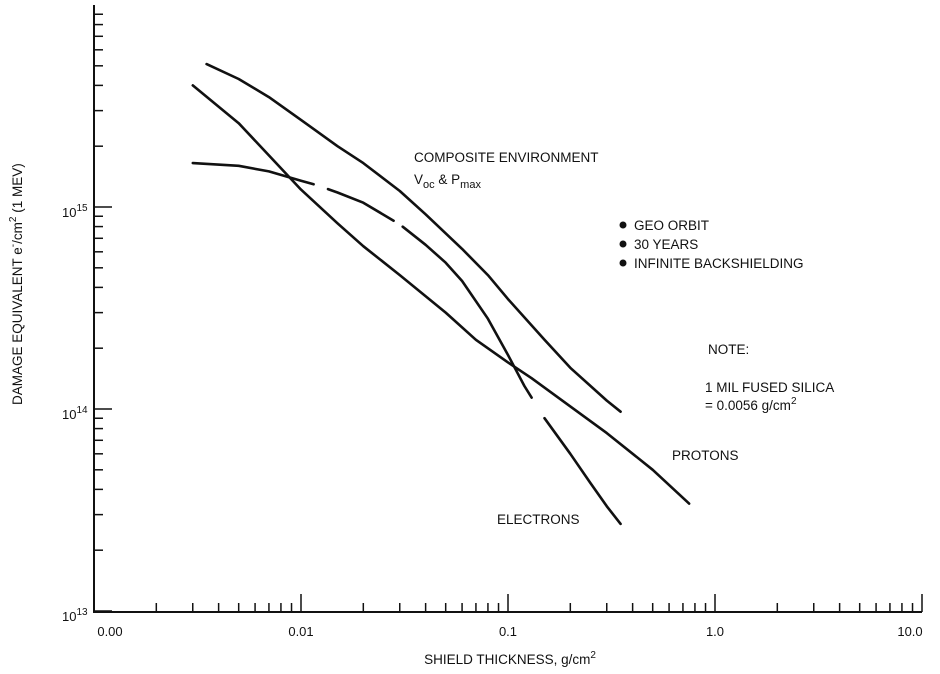 Image resolution: width=940 pixels, height=674 pixels. Describe the element at coordinates (909, 631) in the screenshot. I see `x-tick-label: 10.0` at that location.